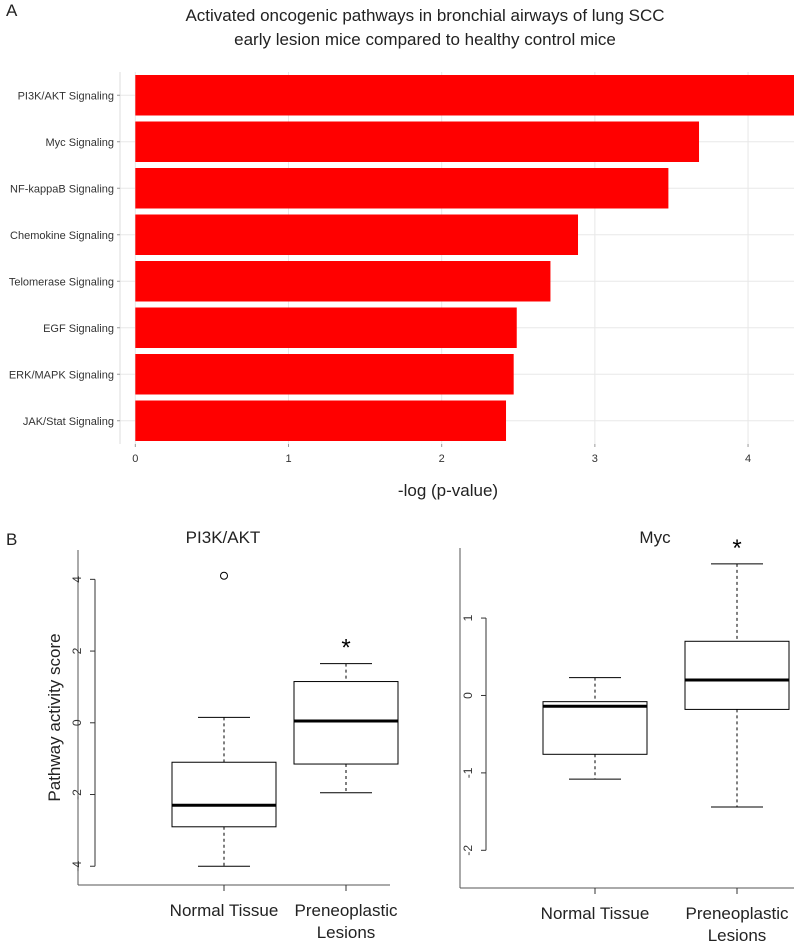 This screenshot has width=796, height=946. What do you see at coordinates (77, 650) in the screenshot?
I see `y-tick-label: 2` at bounding box center [77, 650].